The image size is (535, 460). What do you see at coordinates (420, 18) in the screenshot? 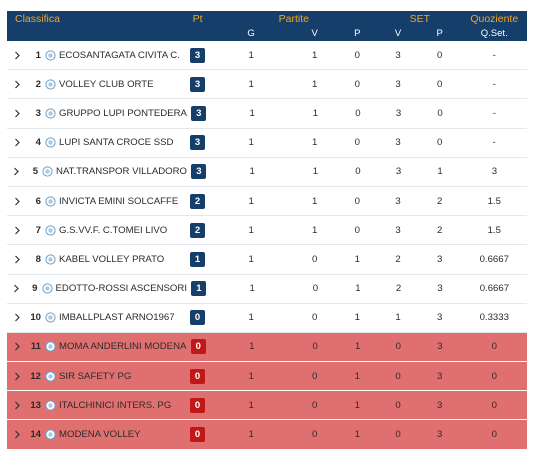
I see `header-set: SET` at bounding box center [420, 18].